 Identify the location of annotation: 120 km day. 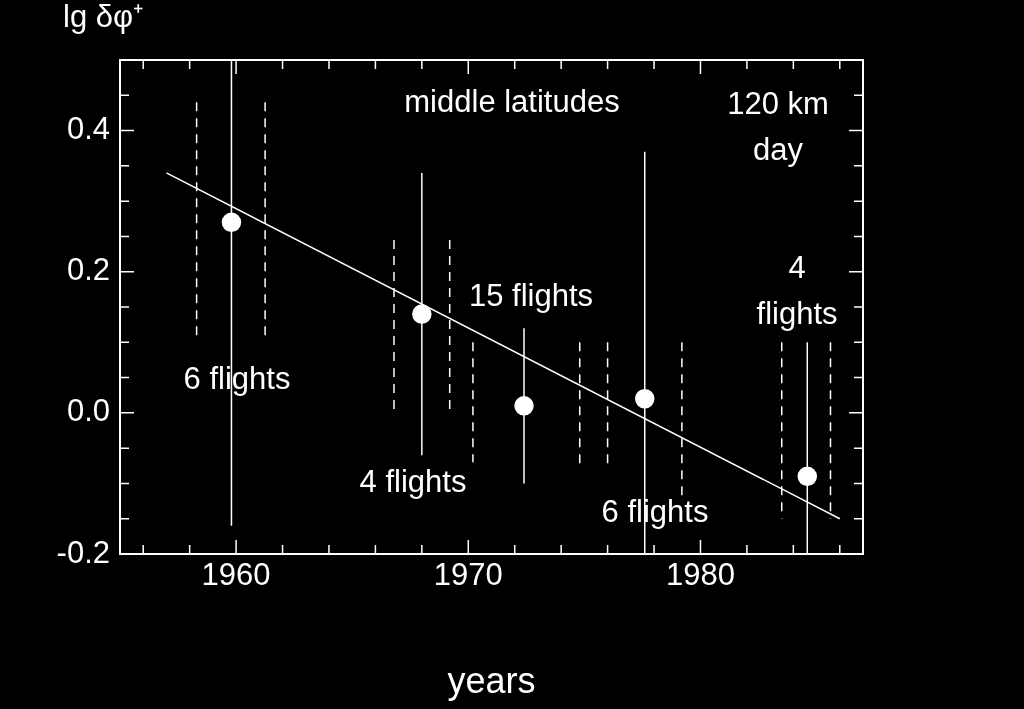
(778, 126).